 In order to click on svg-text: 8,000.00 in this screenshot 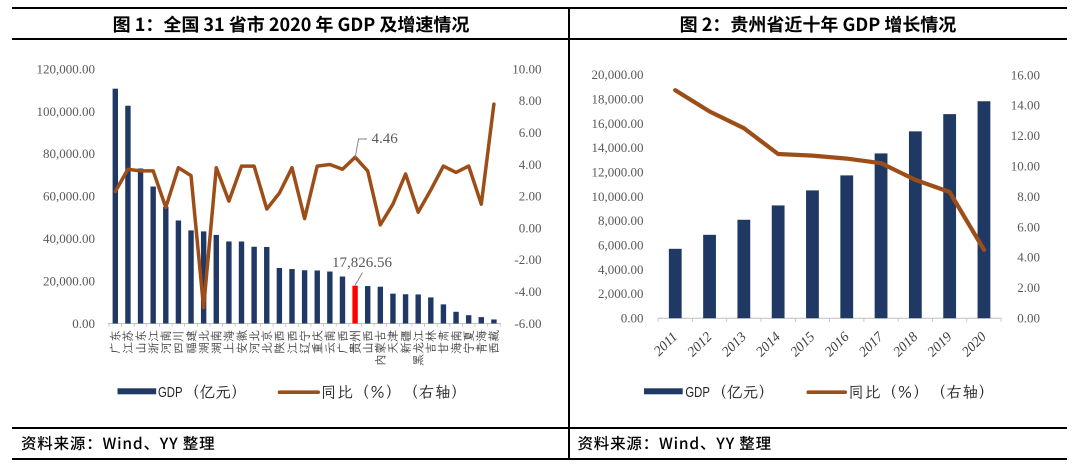, I will do `click(621, 220)`.